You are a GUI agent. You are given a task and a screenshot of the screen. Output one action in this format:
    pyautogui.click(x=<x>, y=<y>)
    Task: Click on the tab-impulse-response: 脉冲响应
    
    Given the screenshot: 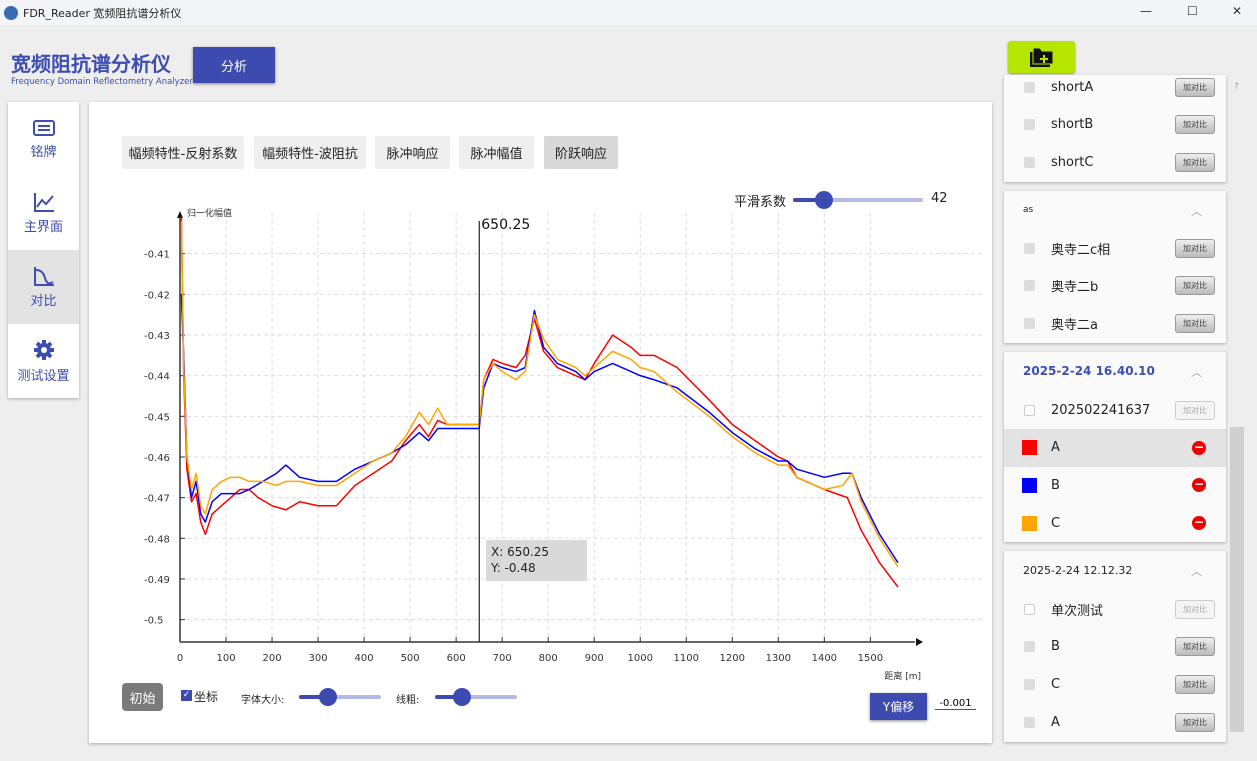 What is the action you would take?
    pyautogui.click(x=412, y=152)
    